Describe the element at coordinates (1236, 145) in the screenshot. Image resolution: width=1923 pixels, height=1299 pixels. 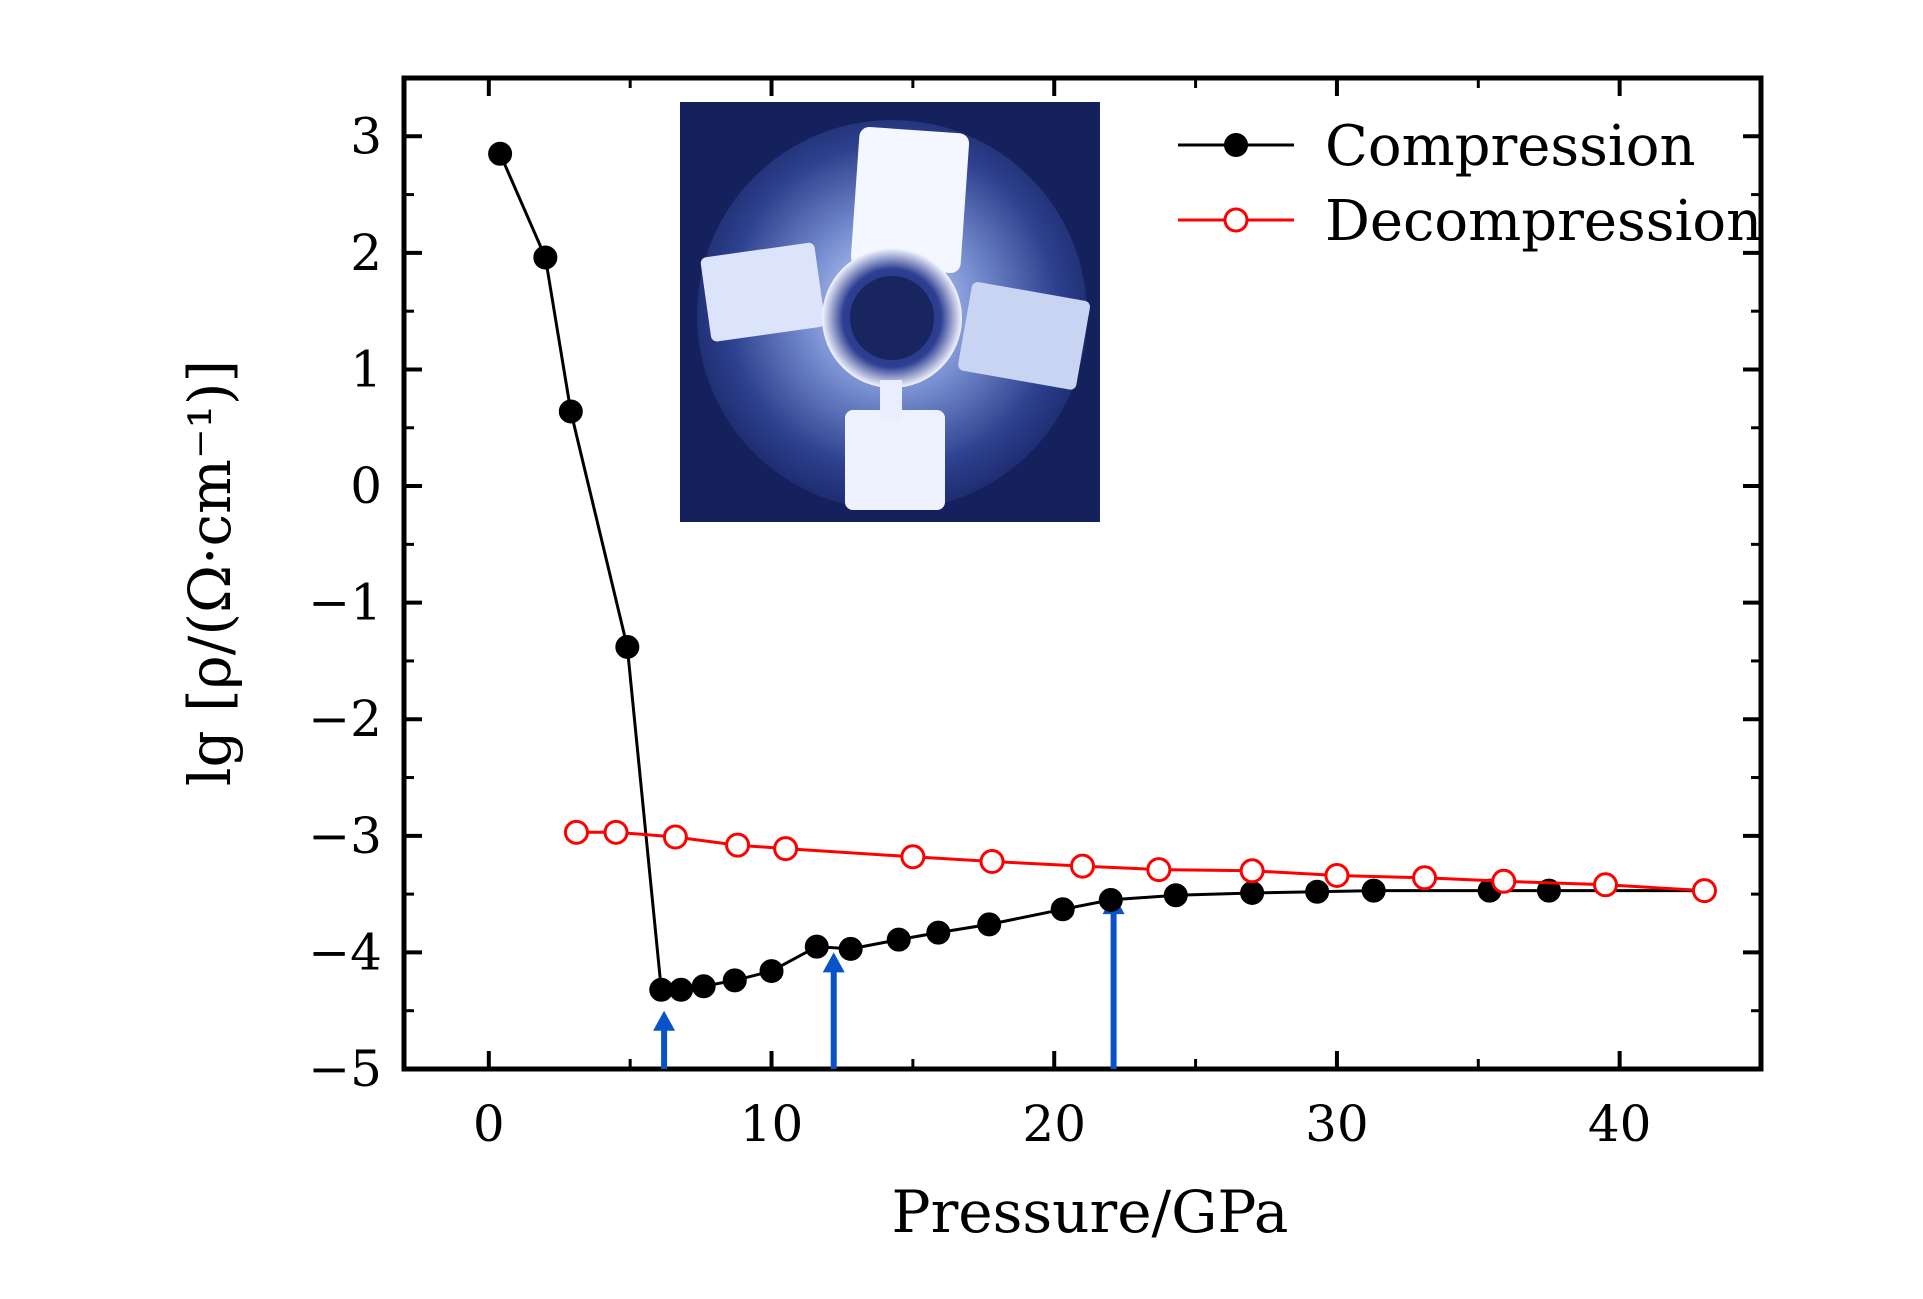
I see `legend-compression-marker` at that location.